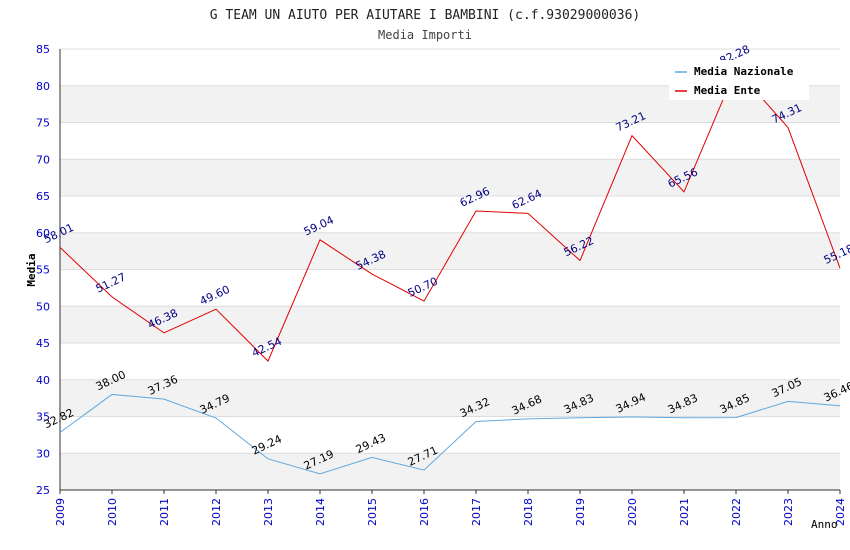 This screenshot has height=550, width=850. Describe the element at coordinates (43, 49) in the screenshot. I see `y-tick-label: 85` at that location.